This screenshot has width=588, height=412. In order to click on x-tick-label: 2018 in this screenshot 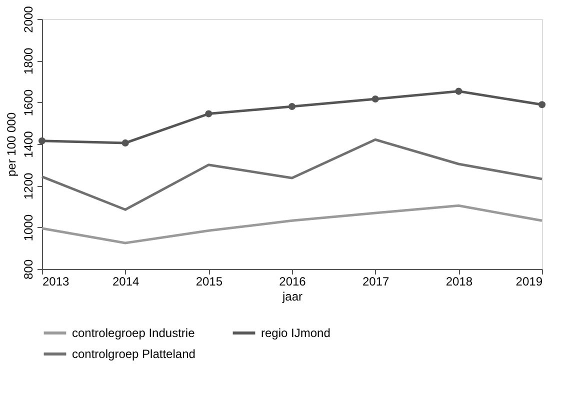, I will do `click(459, 281)`.